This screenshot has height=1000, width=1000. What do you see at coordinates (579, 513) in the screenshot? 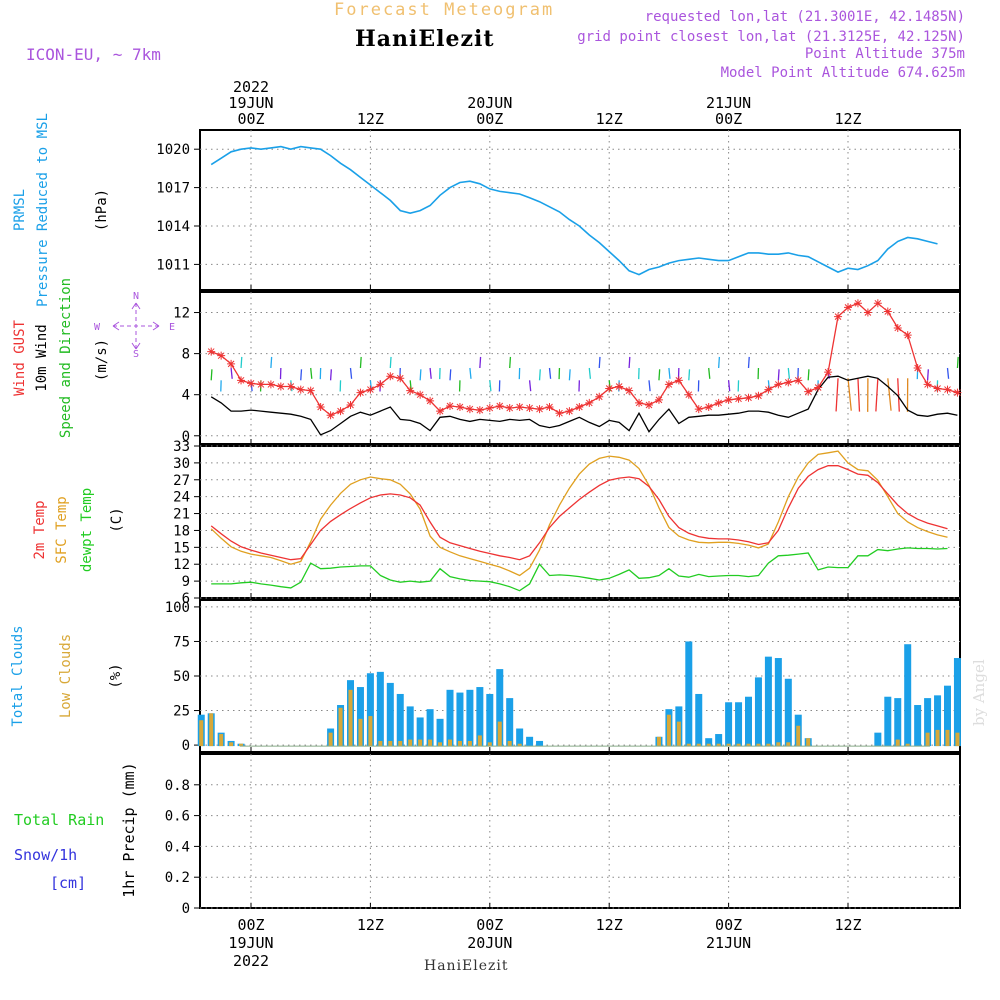
I see `sfc-temp-line` at bounding box center [579, 513].